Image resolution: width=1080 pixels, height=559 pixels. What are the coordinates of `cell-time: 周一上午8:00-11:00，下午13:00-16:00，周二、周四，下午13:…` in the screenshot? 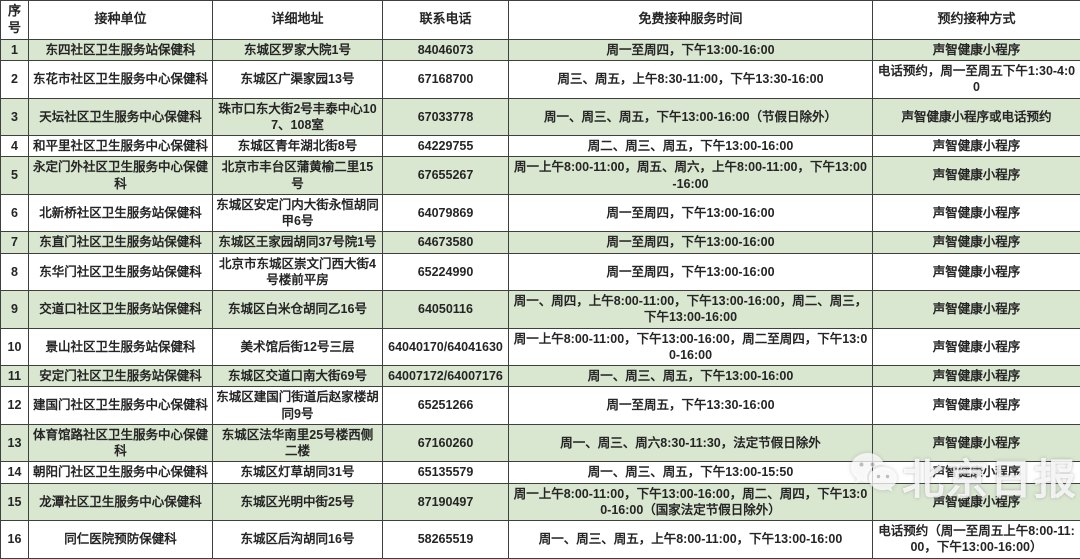 It's located at (691, 502).